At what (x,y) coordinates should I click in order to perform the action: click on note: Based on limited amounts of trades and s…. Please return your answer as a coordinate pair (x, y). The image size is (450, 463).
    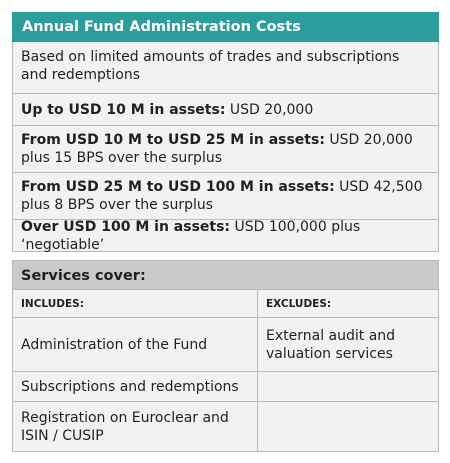
    Looking at the image, I should click on (225, 68).